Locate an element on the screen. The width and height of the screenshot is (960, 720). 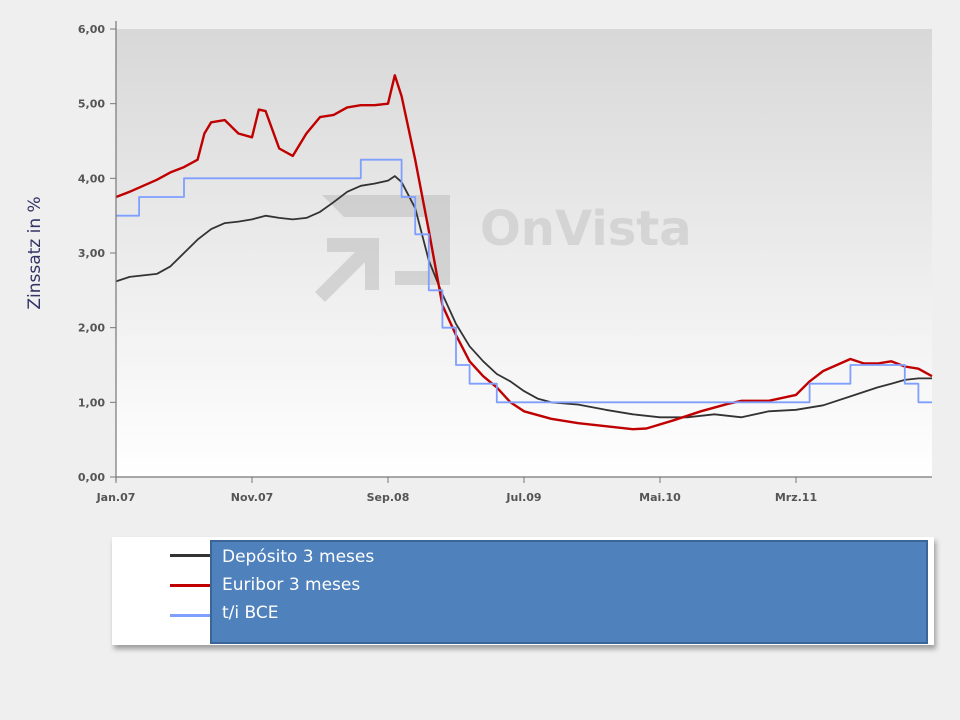
y-tick-label: 0,00 is located at coordinates (91, 477).